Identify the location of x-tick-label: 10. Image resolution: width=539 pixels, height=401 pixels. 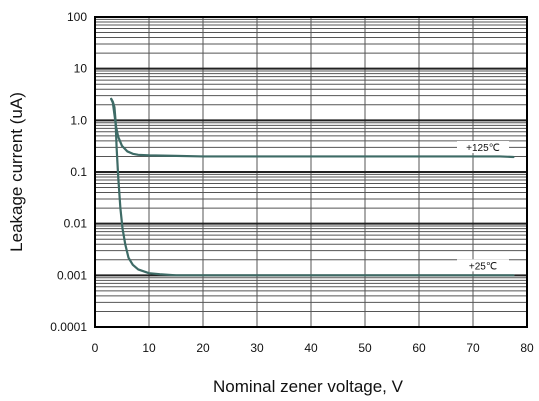
(149, 348).